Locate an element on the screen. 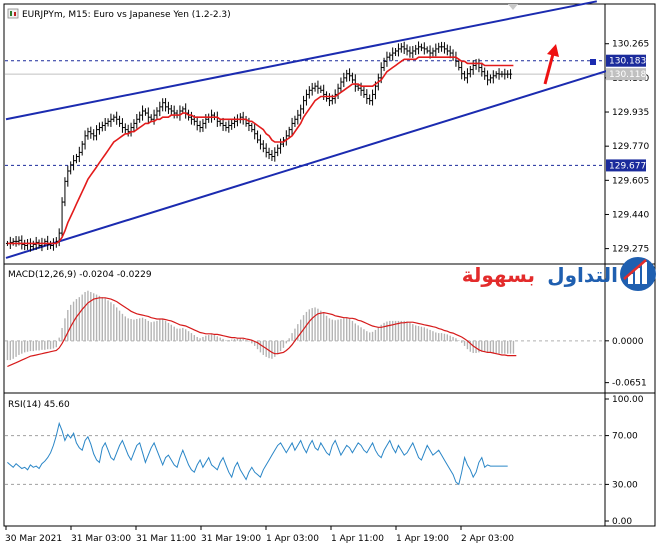 The height and width of the screenshot is (550, 659). rsi-tick-label: 0.00 is located at coordinates (622, 522).